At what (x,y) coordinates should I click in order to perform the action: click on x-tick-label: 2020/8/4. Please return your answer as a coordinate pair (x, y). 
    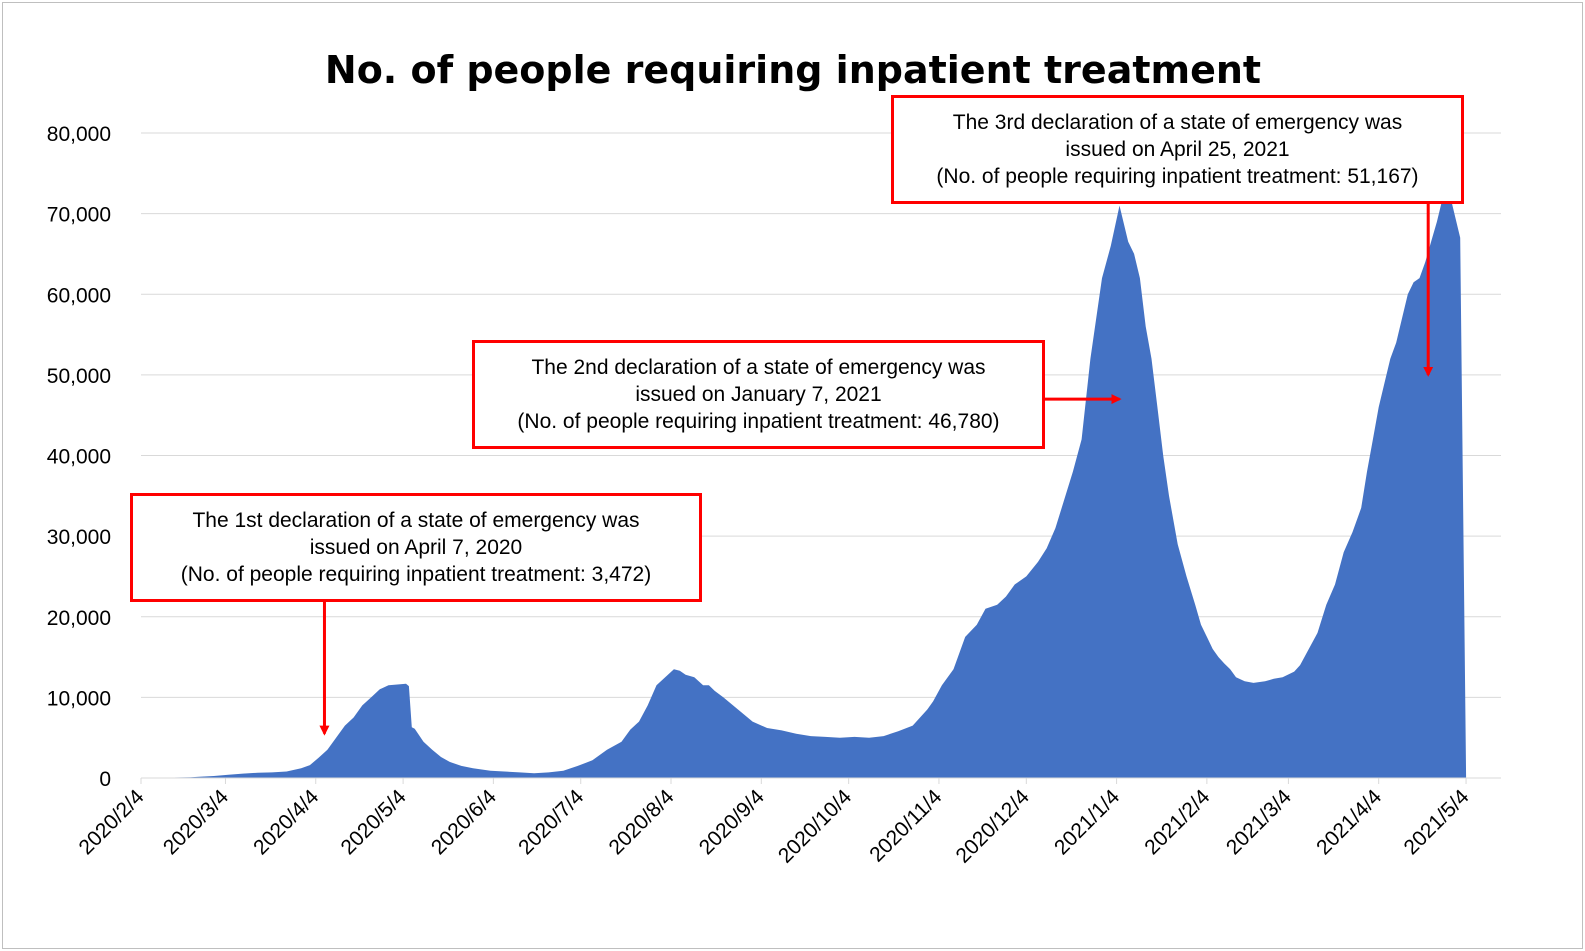
    Looking at the image, I should click on (641, 822).